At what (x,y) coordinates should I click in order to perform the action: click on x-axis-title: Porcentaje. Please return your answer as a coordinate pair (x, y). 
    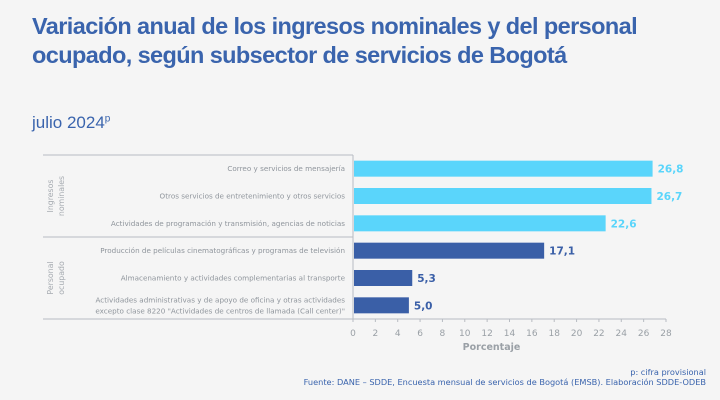
    Looking at the image, I should click on (492, 347).